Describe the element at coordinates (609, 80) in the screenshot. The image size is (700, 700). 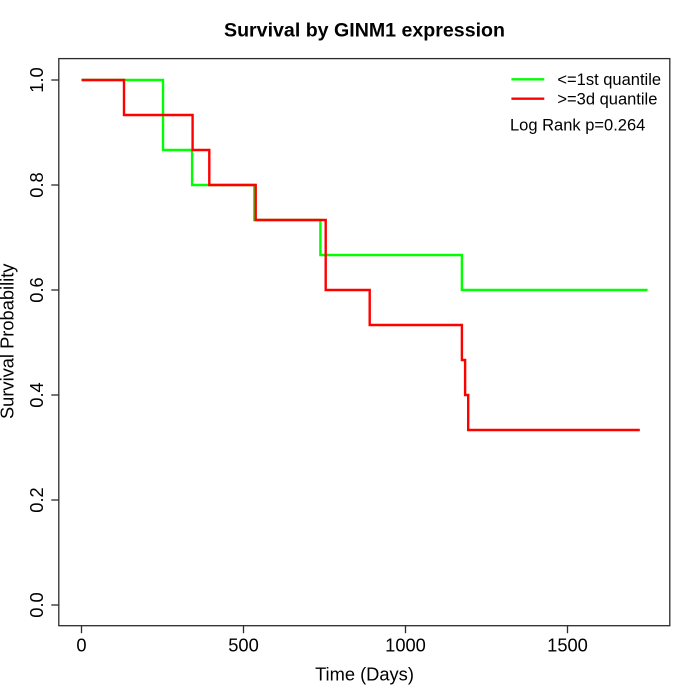
I see `svg-text: <=1st quantile` at that location.